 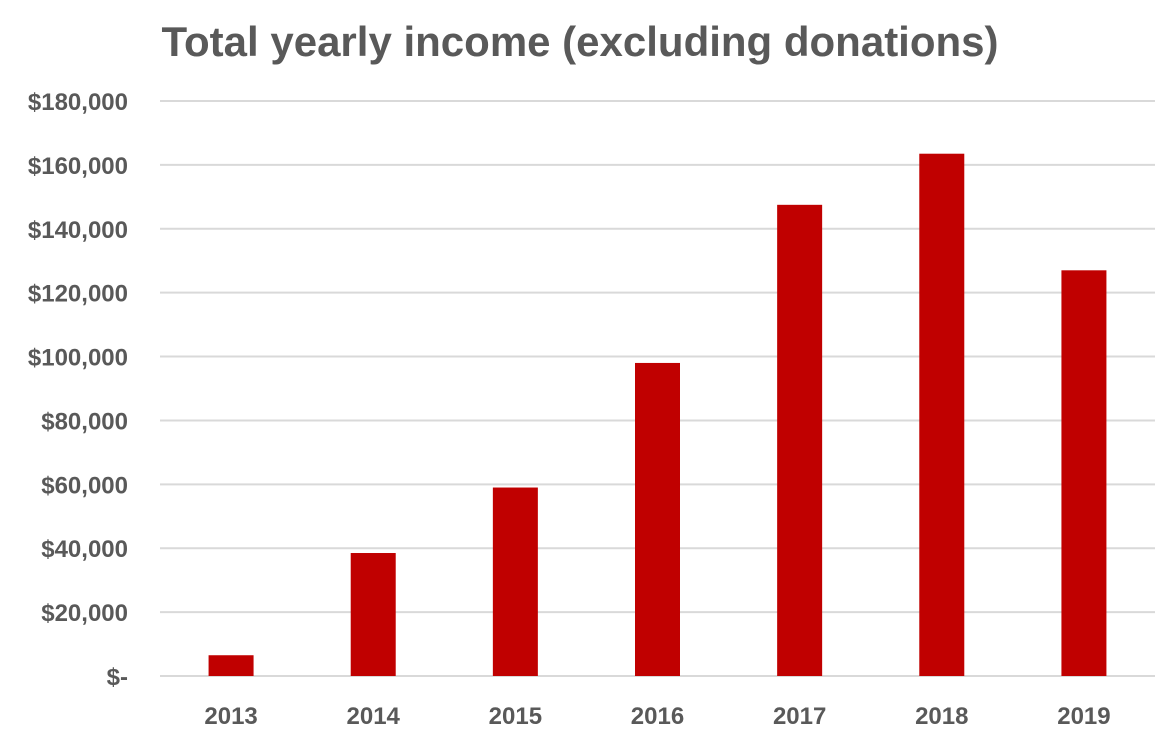 What do you see at coordinates (657, 716) in the screenshot?
I see `x-tick-label: 2016` at bounding box center [657, 716].